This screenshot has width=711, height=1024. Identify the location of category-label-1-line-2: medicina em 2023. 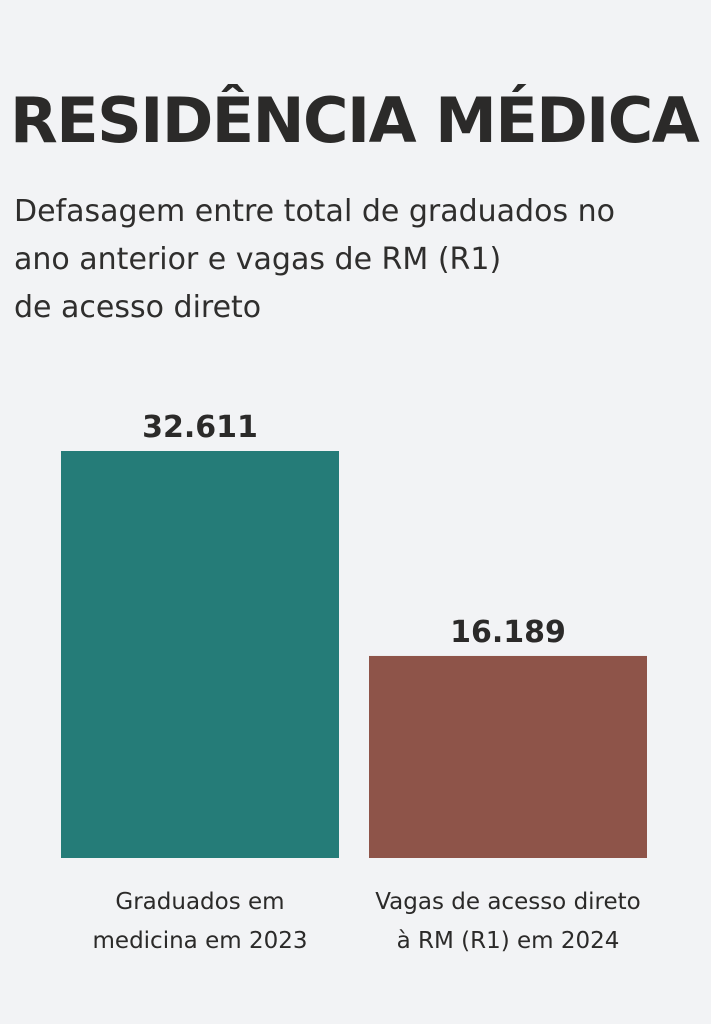
(200, 941).